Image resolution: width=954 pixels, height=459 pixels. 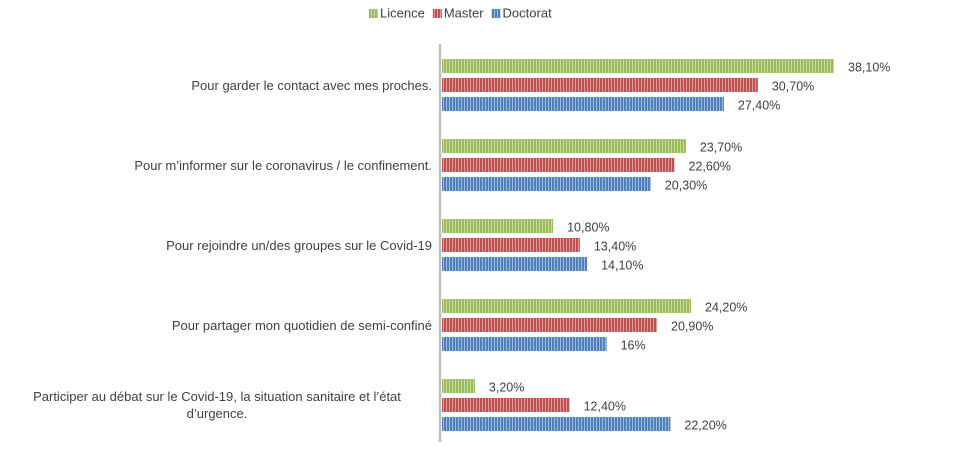 What do you see at coordinates (605, 406) in the screenshot?
I see `value-label: 12,40%` at bounding box center [605, 406].